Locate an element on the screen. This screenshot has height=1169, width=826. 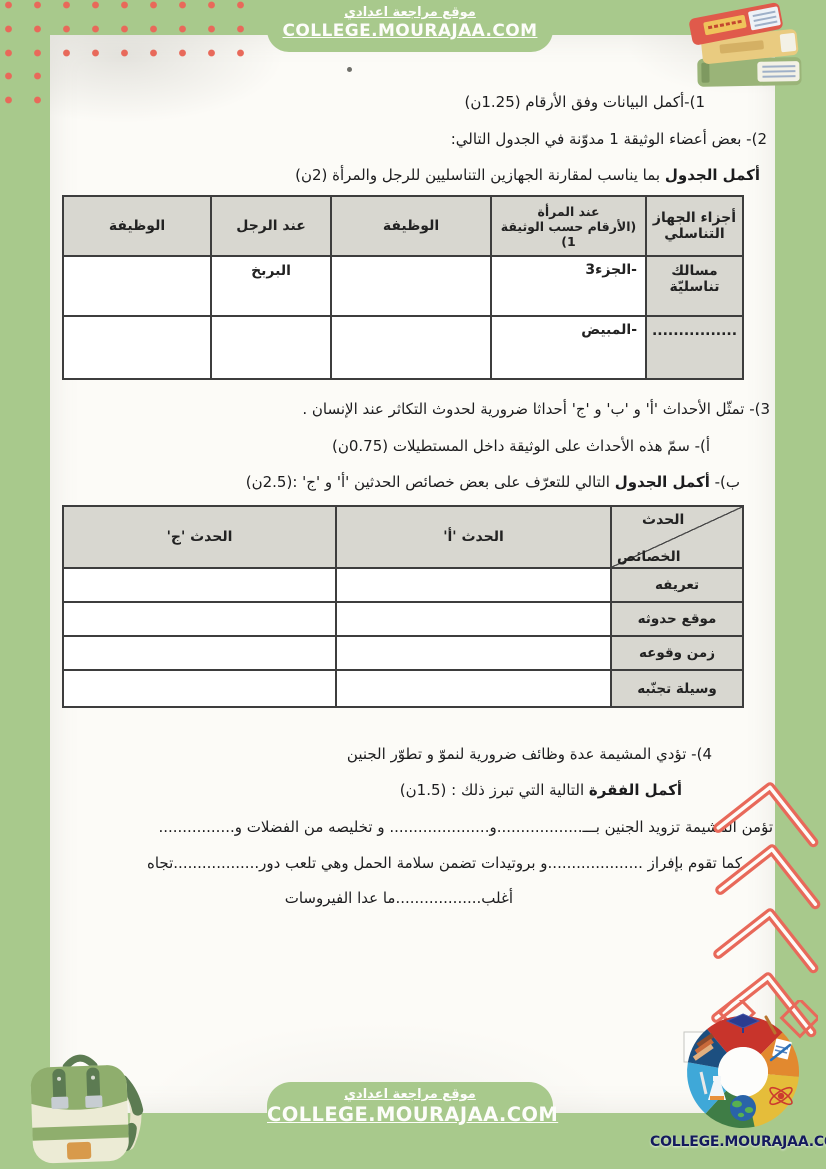
table2-corner-event: الحدث is located at coordinates (663, 520).